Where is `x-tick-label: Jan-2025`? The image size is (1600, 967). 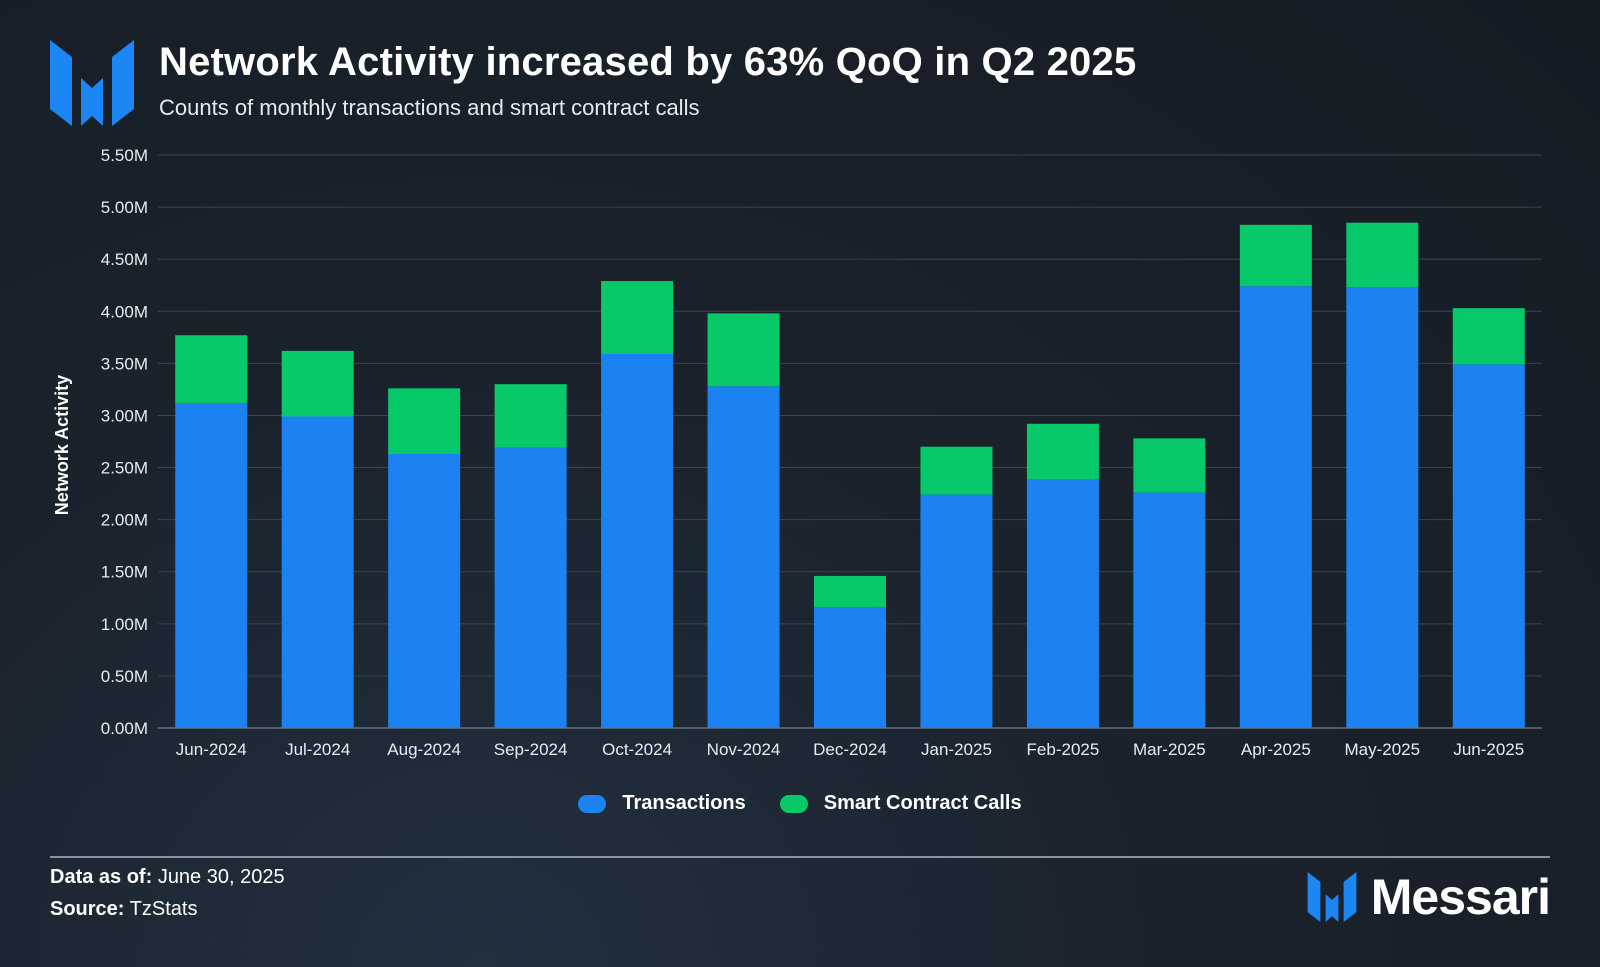 x-tick-label: Jan-2025 is located at coordinates (956, 749).